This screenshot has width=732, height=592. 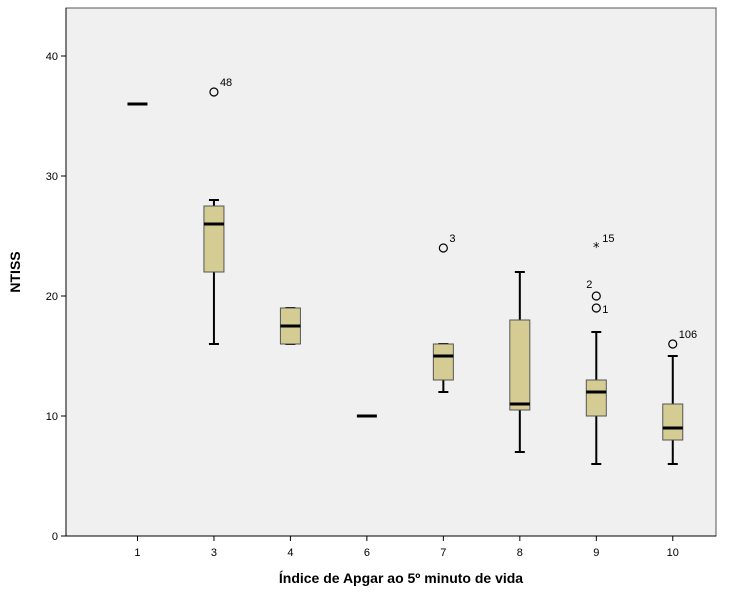 What do you see at coordinates (605, 310) in the screenshot?
I see `outlier-label: 1` at bounding box center [605, 310].